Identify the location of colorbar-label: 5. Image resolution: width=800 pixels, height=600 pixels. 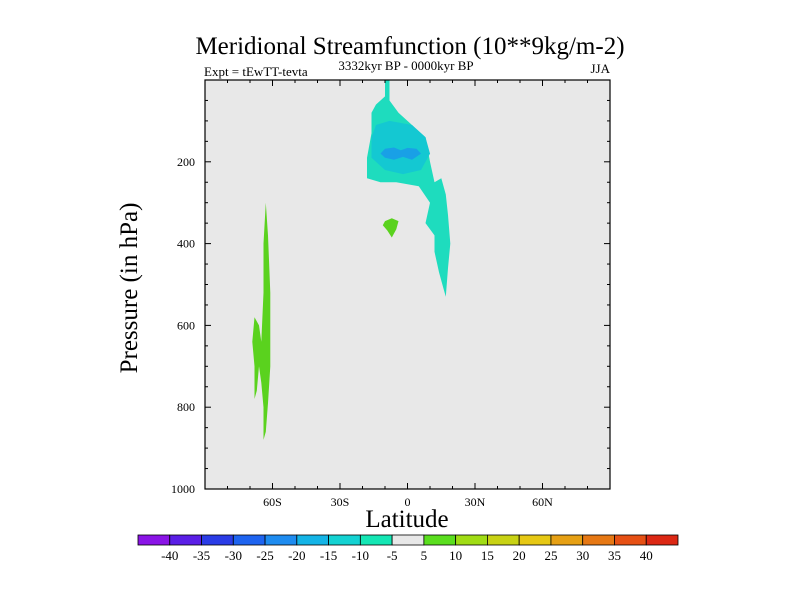
(424, 555).